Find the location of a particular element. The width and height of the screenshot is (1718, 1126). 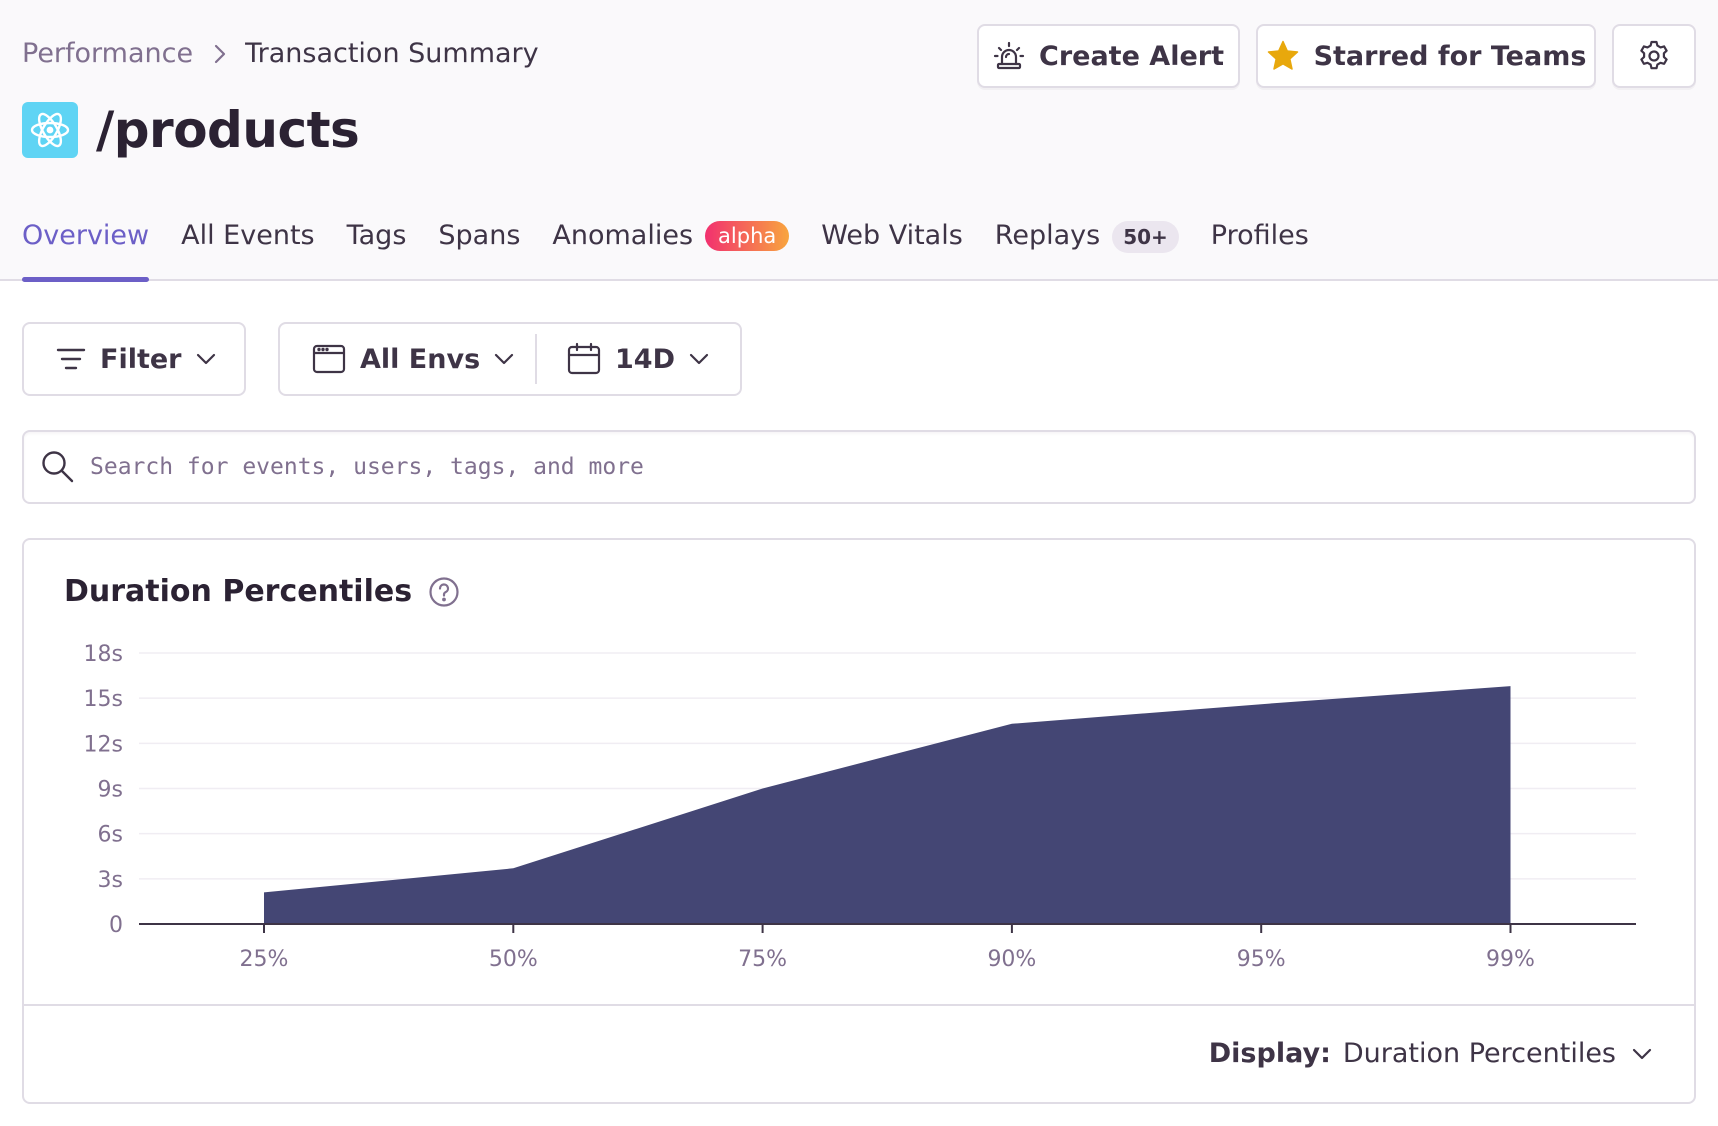

breadcrumb-performance-link: Performance is located at coordinates (108, 53).